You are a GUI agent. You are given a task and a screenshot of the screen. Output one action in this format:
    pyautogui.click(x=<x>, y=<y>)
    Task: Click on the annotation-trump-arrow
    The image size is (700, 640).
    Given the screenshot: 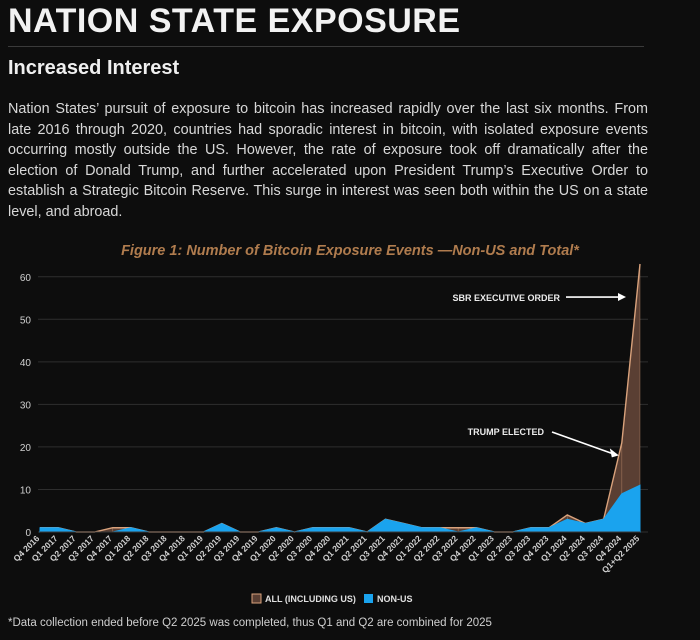 What is the action you would take?
    pyautogui.click(x=582, y=443)
    